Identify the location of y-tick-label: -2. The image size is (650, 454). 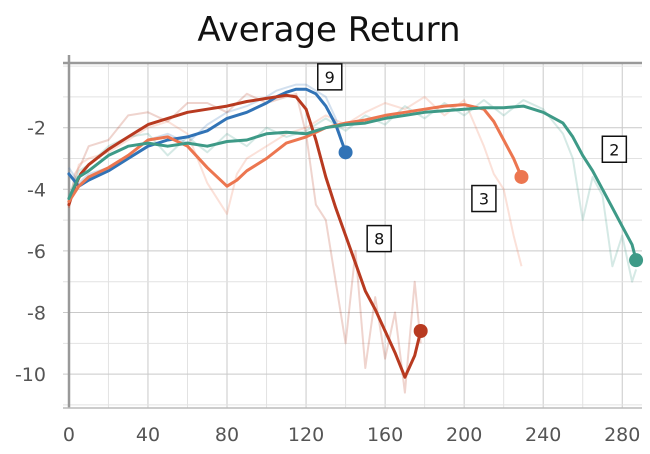
(36, 129).